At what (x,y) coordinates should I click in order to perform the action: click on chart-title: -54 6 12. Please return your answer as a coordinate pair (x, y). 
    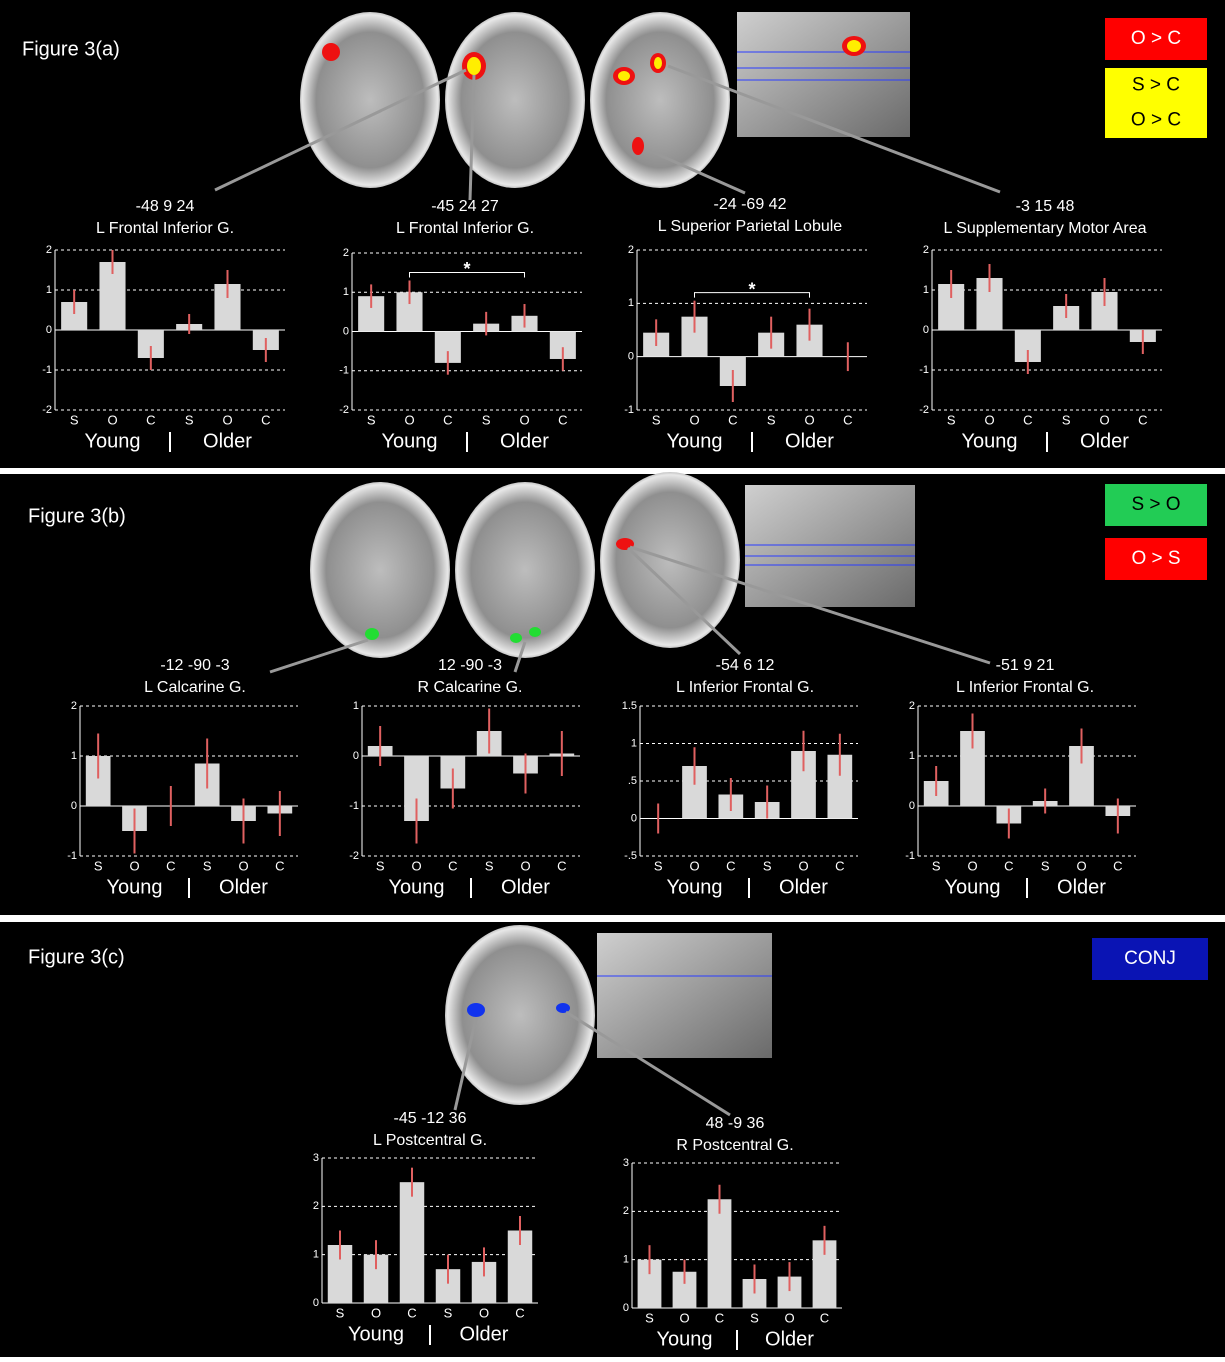
    Looking at the image, I should click on (745, 665).